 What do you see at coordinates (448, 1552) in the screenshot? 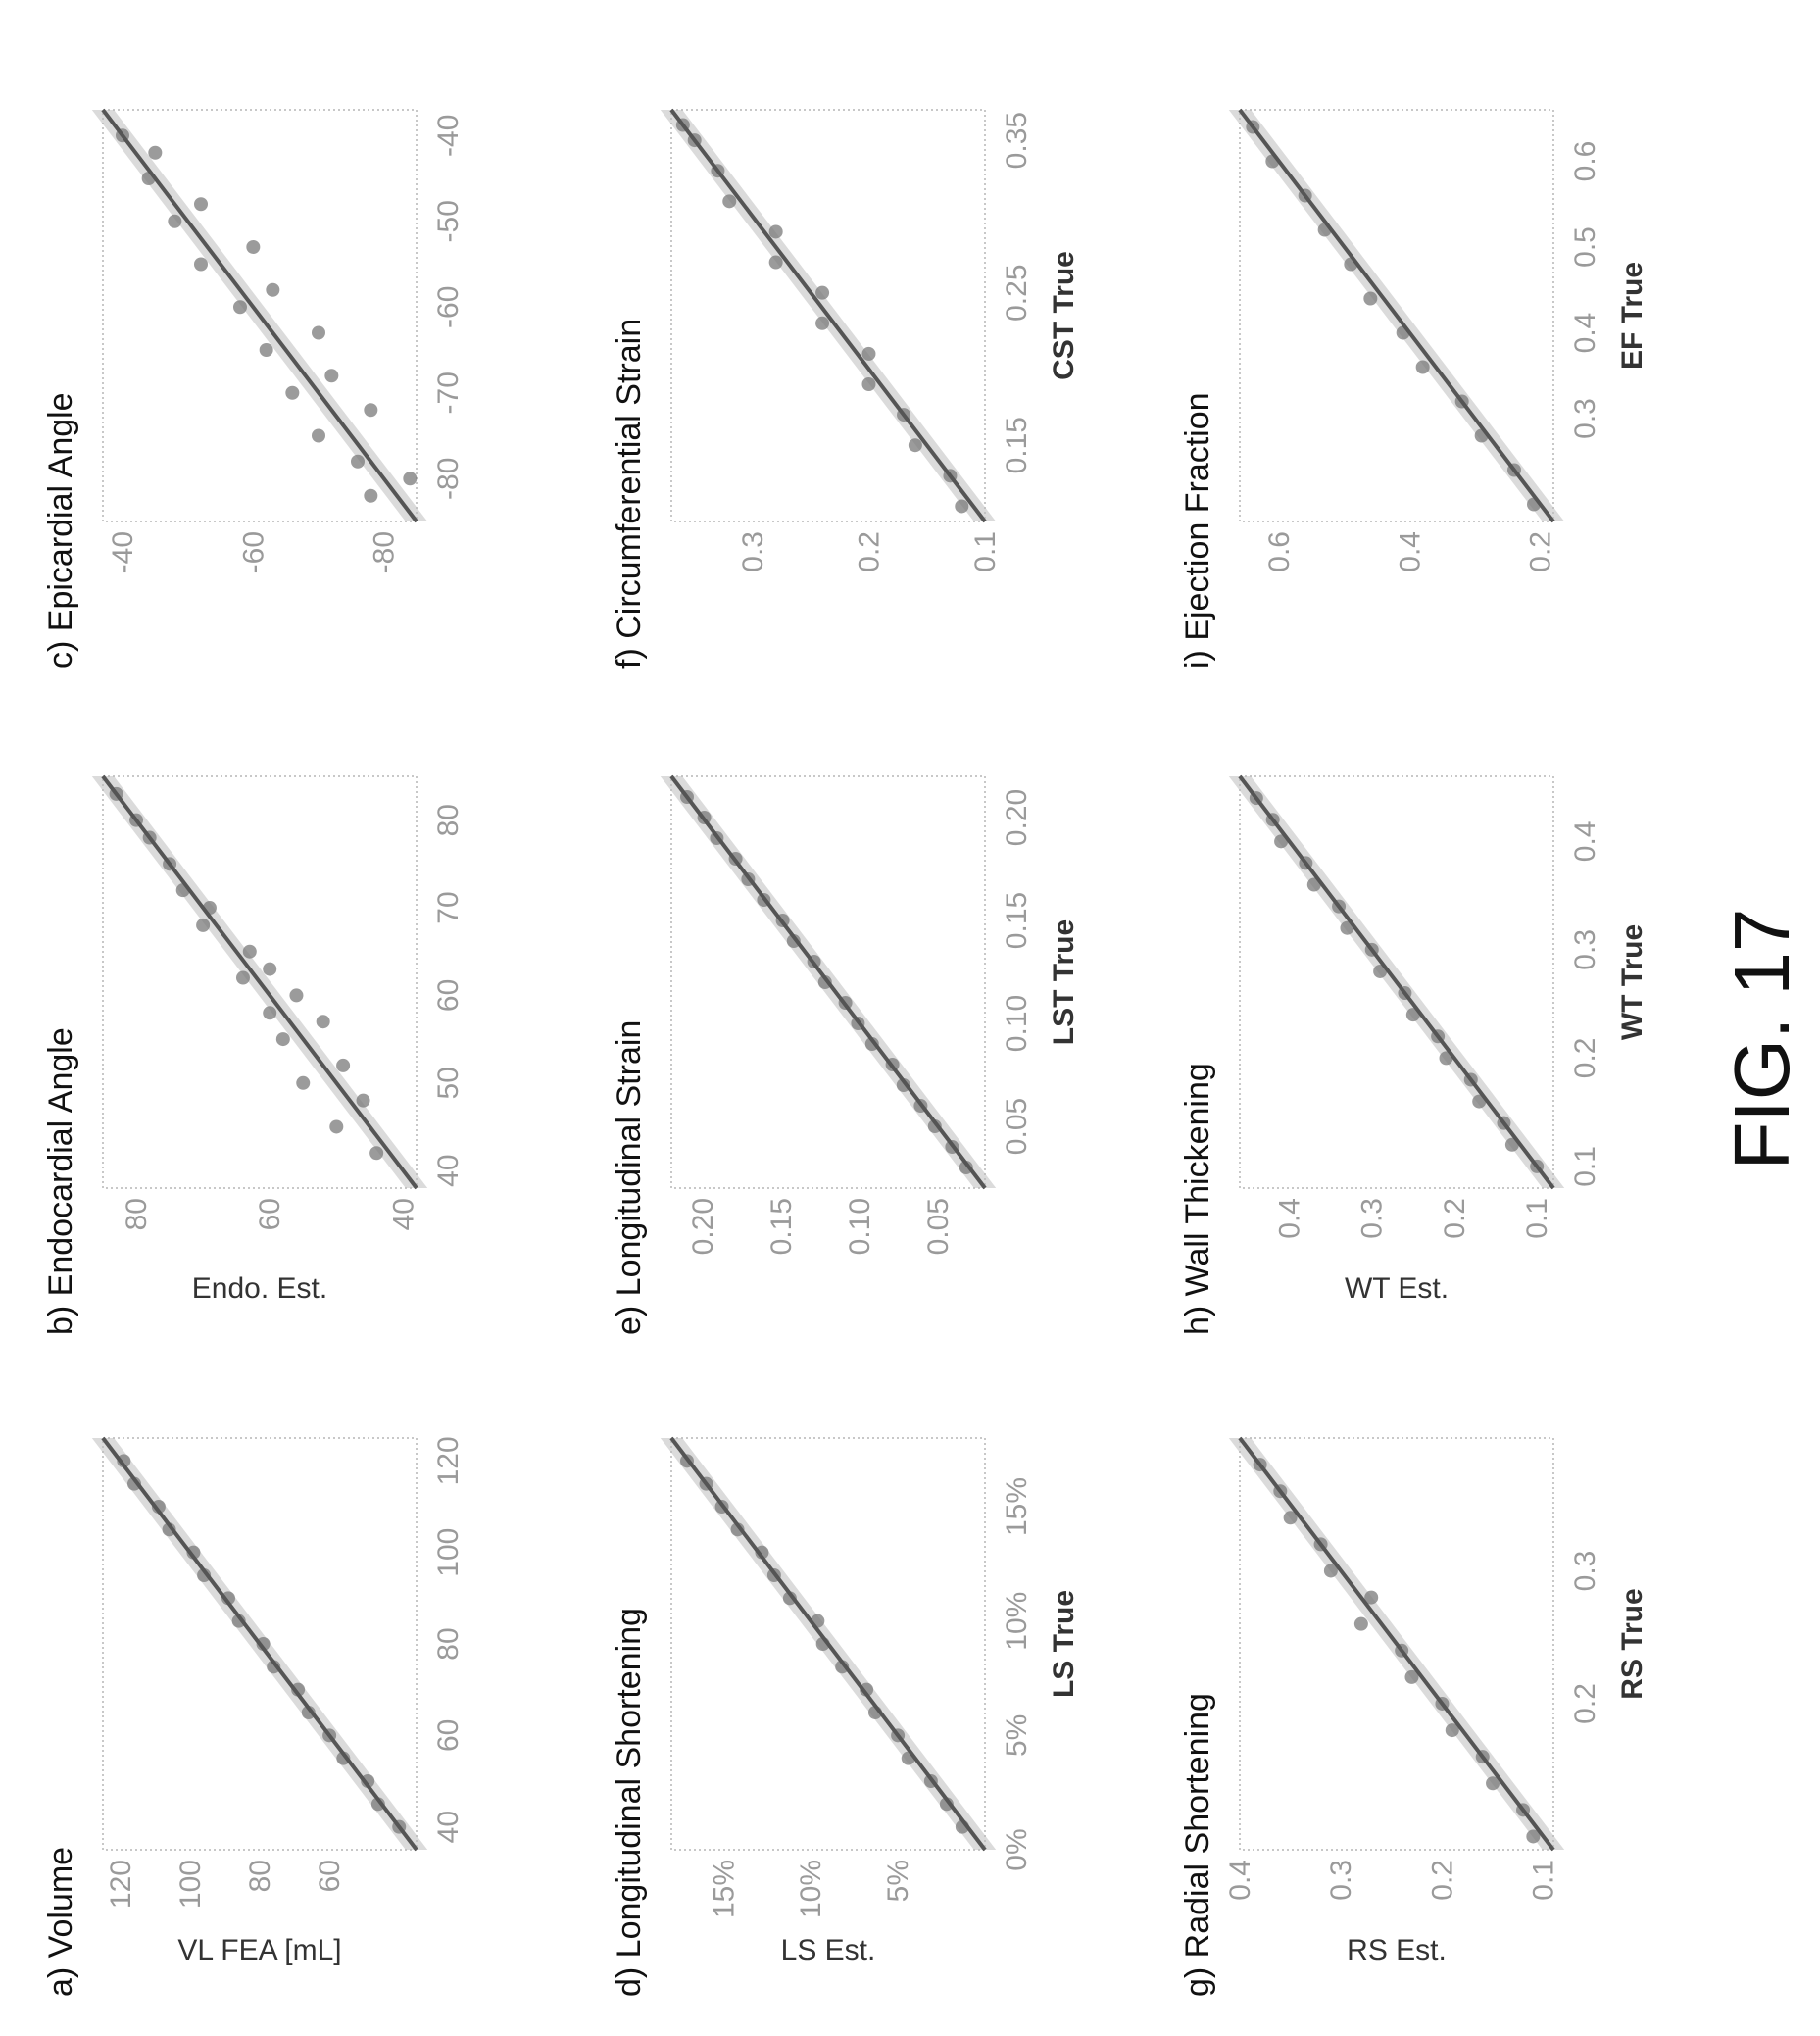
I see `x-tick-label: 100` at bounding box center [448, 1552].